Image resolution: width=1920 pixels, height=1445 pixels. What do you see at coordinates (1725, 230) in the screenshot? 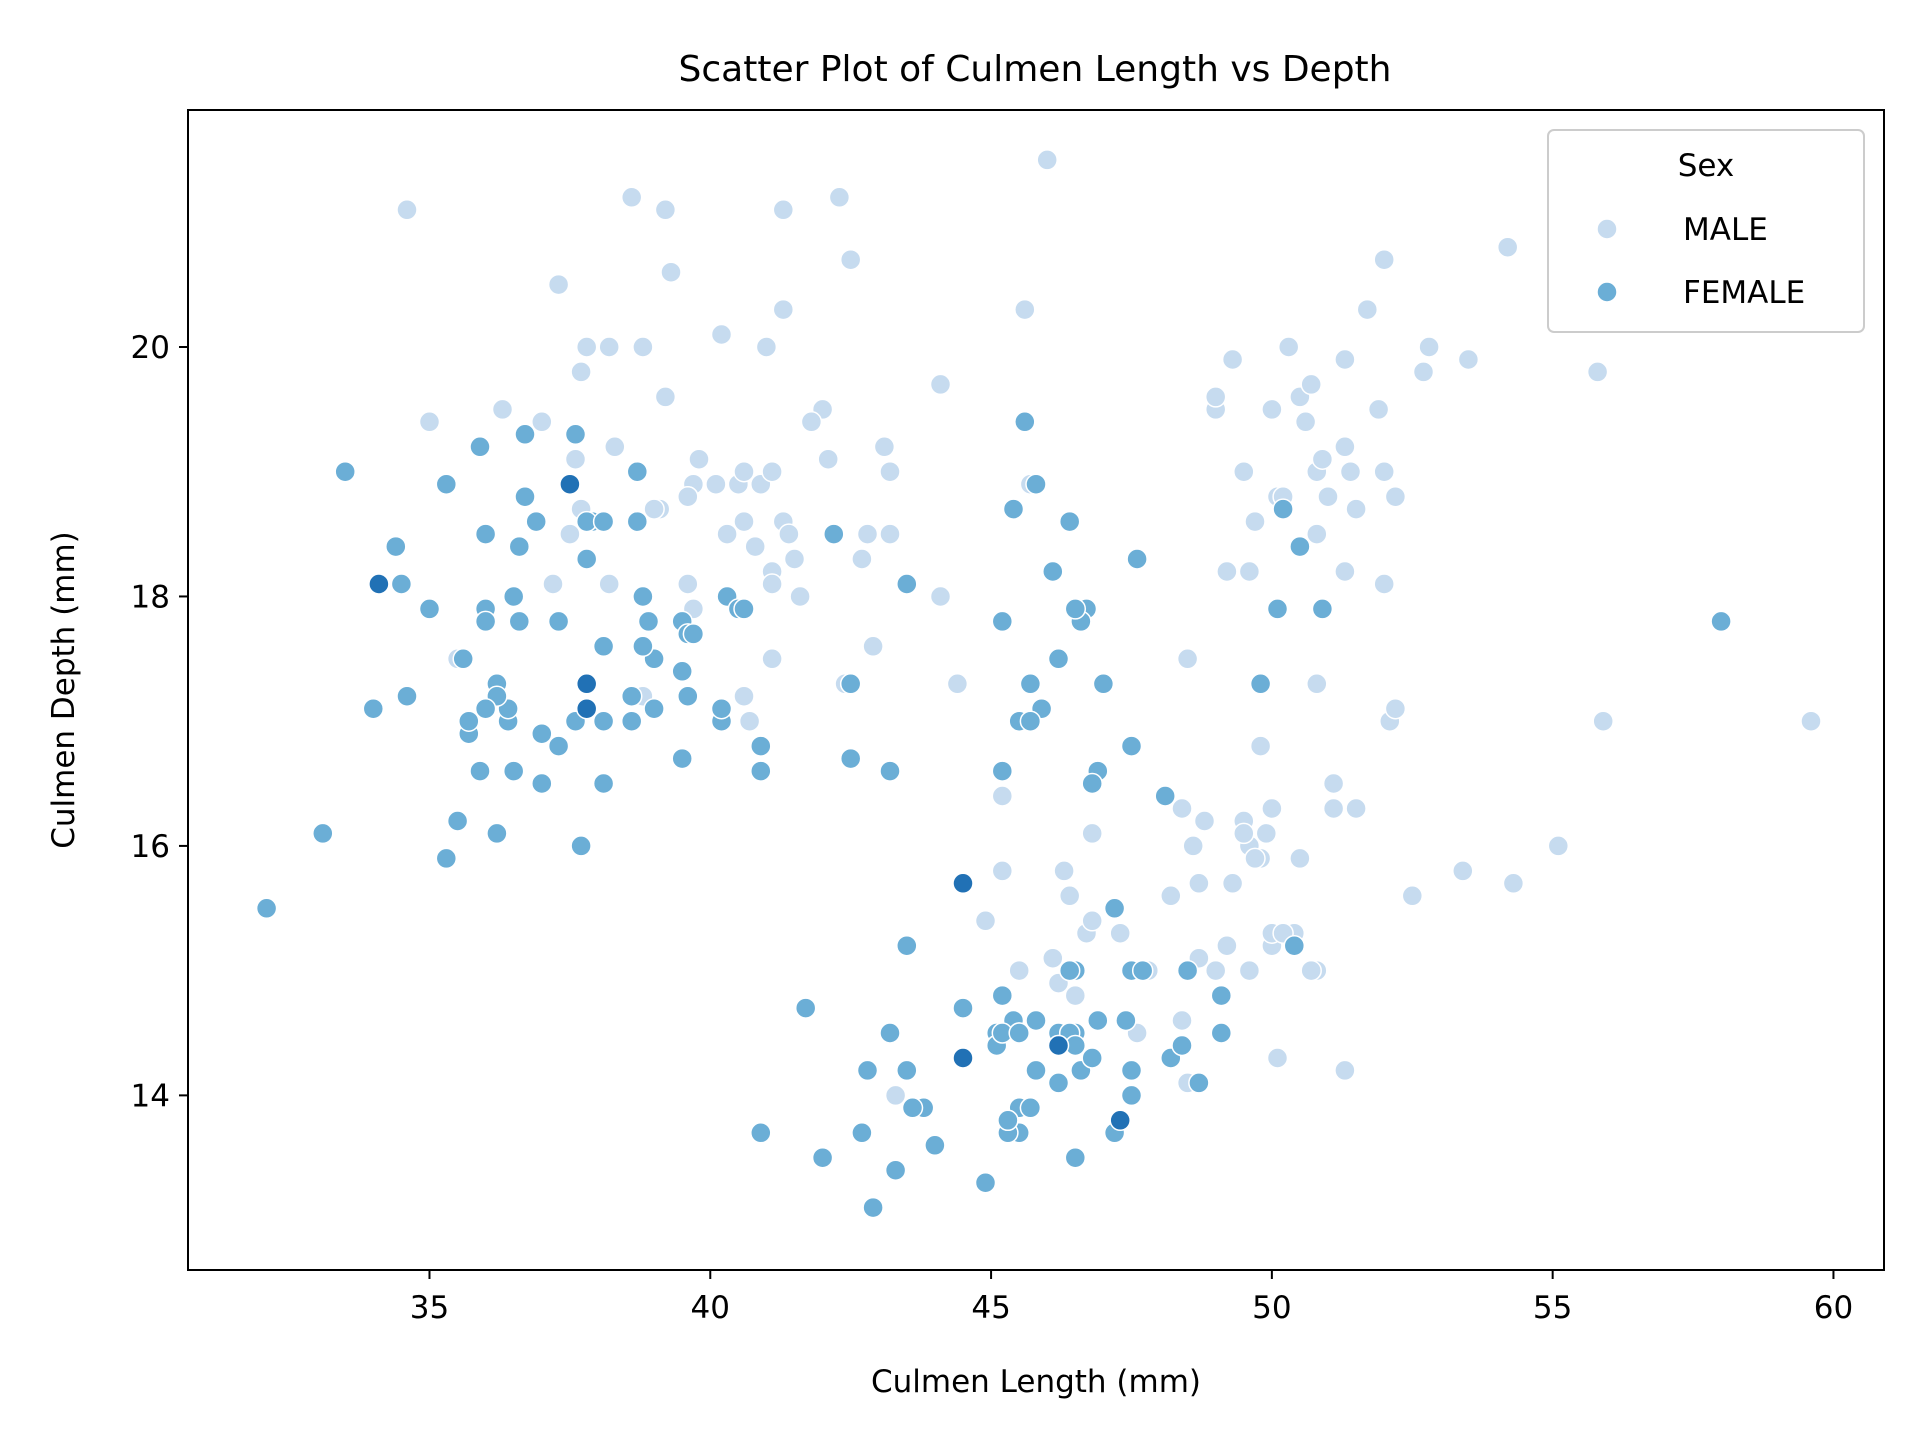
I see `legend-label-male: MALE` at bounding box center [1725, 230].